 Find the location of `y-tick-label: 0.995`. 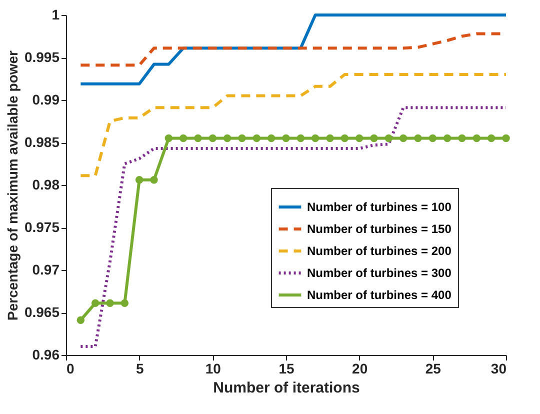

y-tick-label: 0.995 is located at coordinates (42, 57).